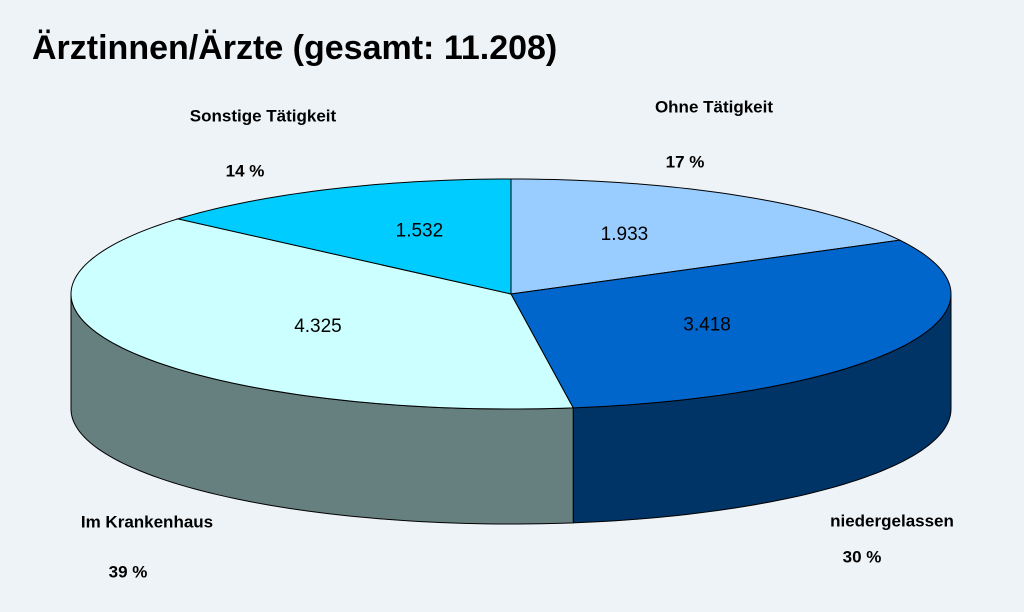 This screenshot has width=1024, height=612. I want to click on percent-label: 39 %, so click(128, 571).